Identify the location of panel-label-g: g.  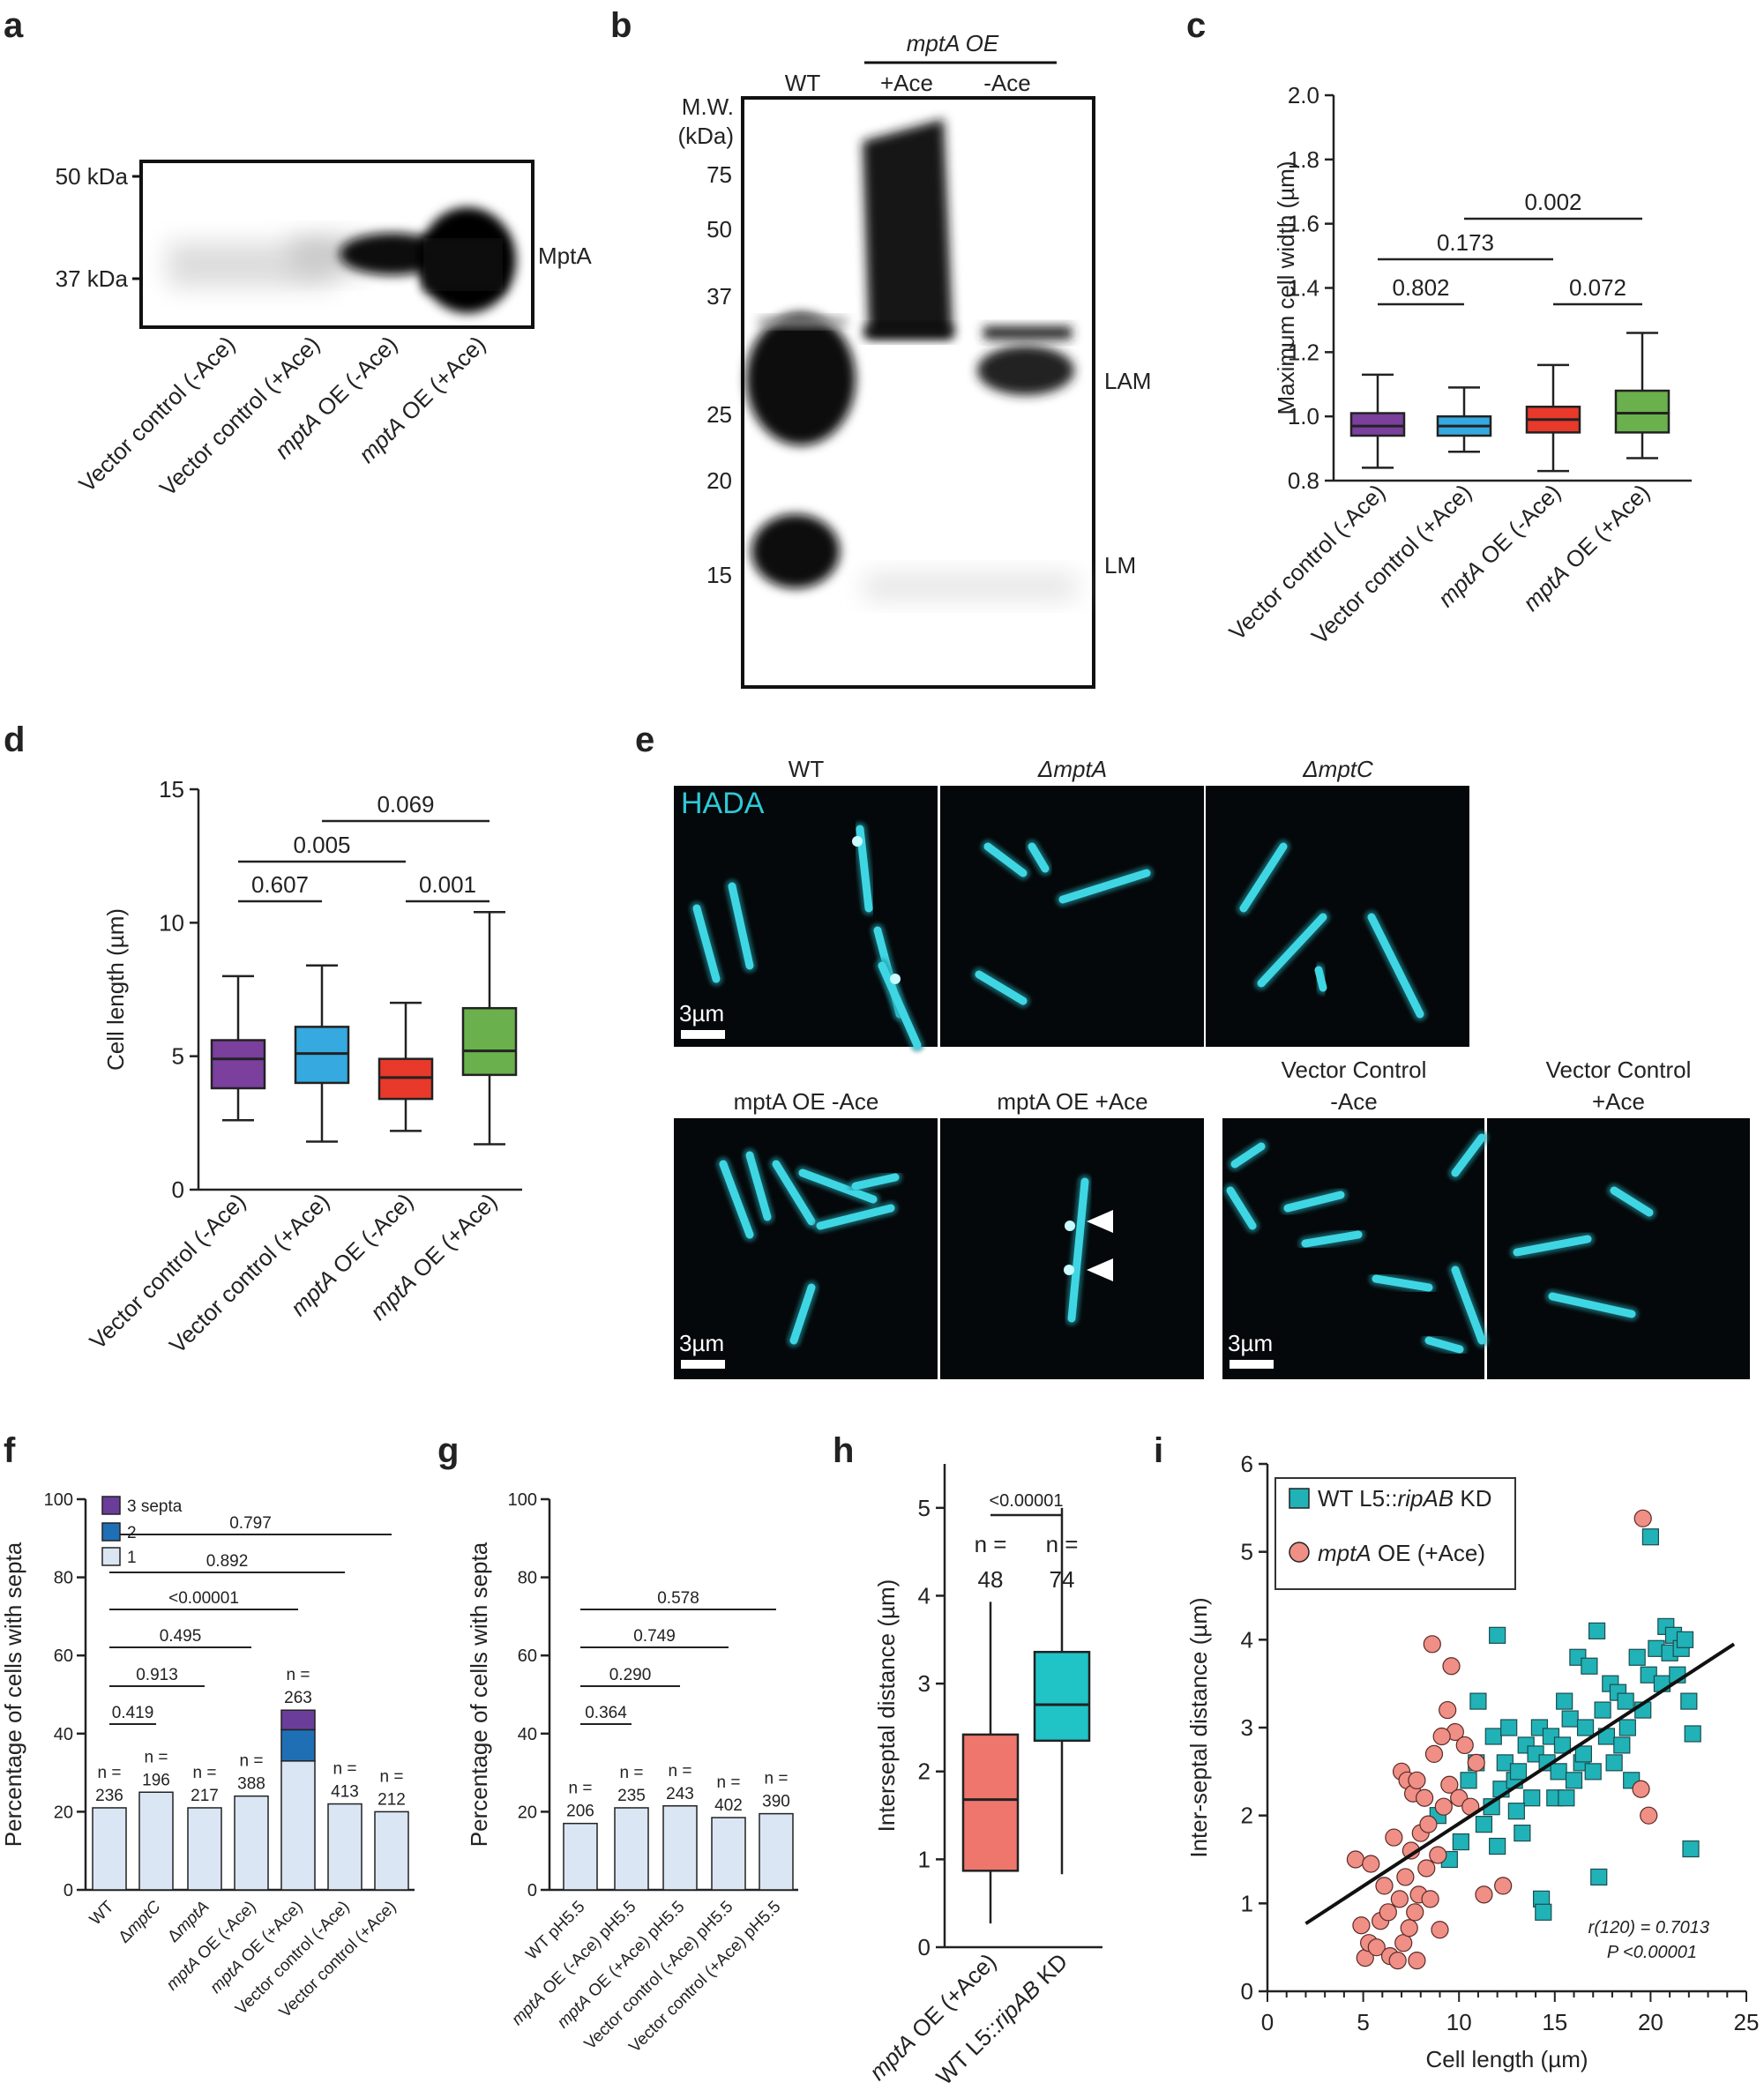
(448, 1450).